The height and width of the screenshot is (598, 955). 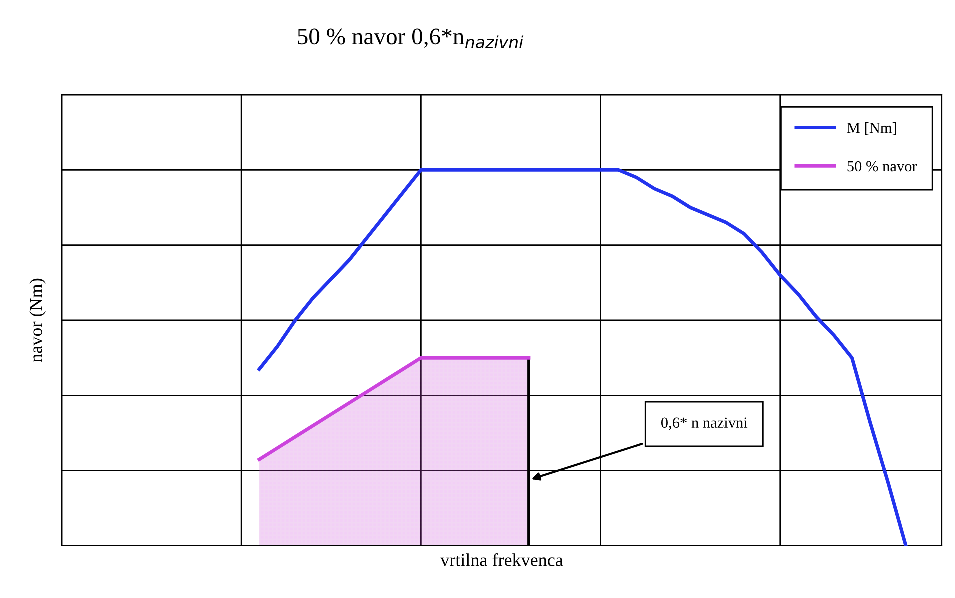 What do you see at coordinates (871, 129) in the screenshot?
I see `legend-label: M [Nm]` at bounding box center [871, 129].